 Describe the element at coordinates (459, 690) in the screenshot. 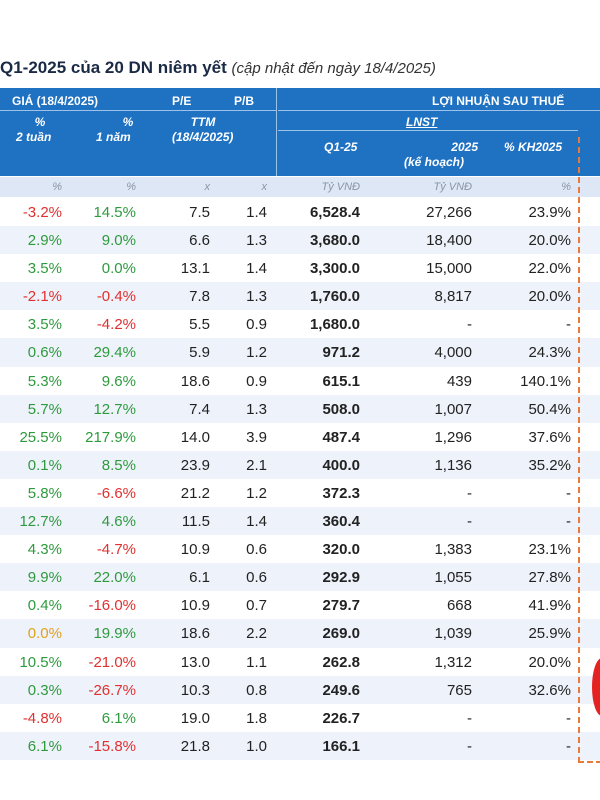

I see `cell-2025-plan: 765` at that location.